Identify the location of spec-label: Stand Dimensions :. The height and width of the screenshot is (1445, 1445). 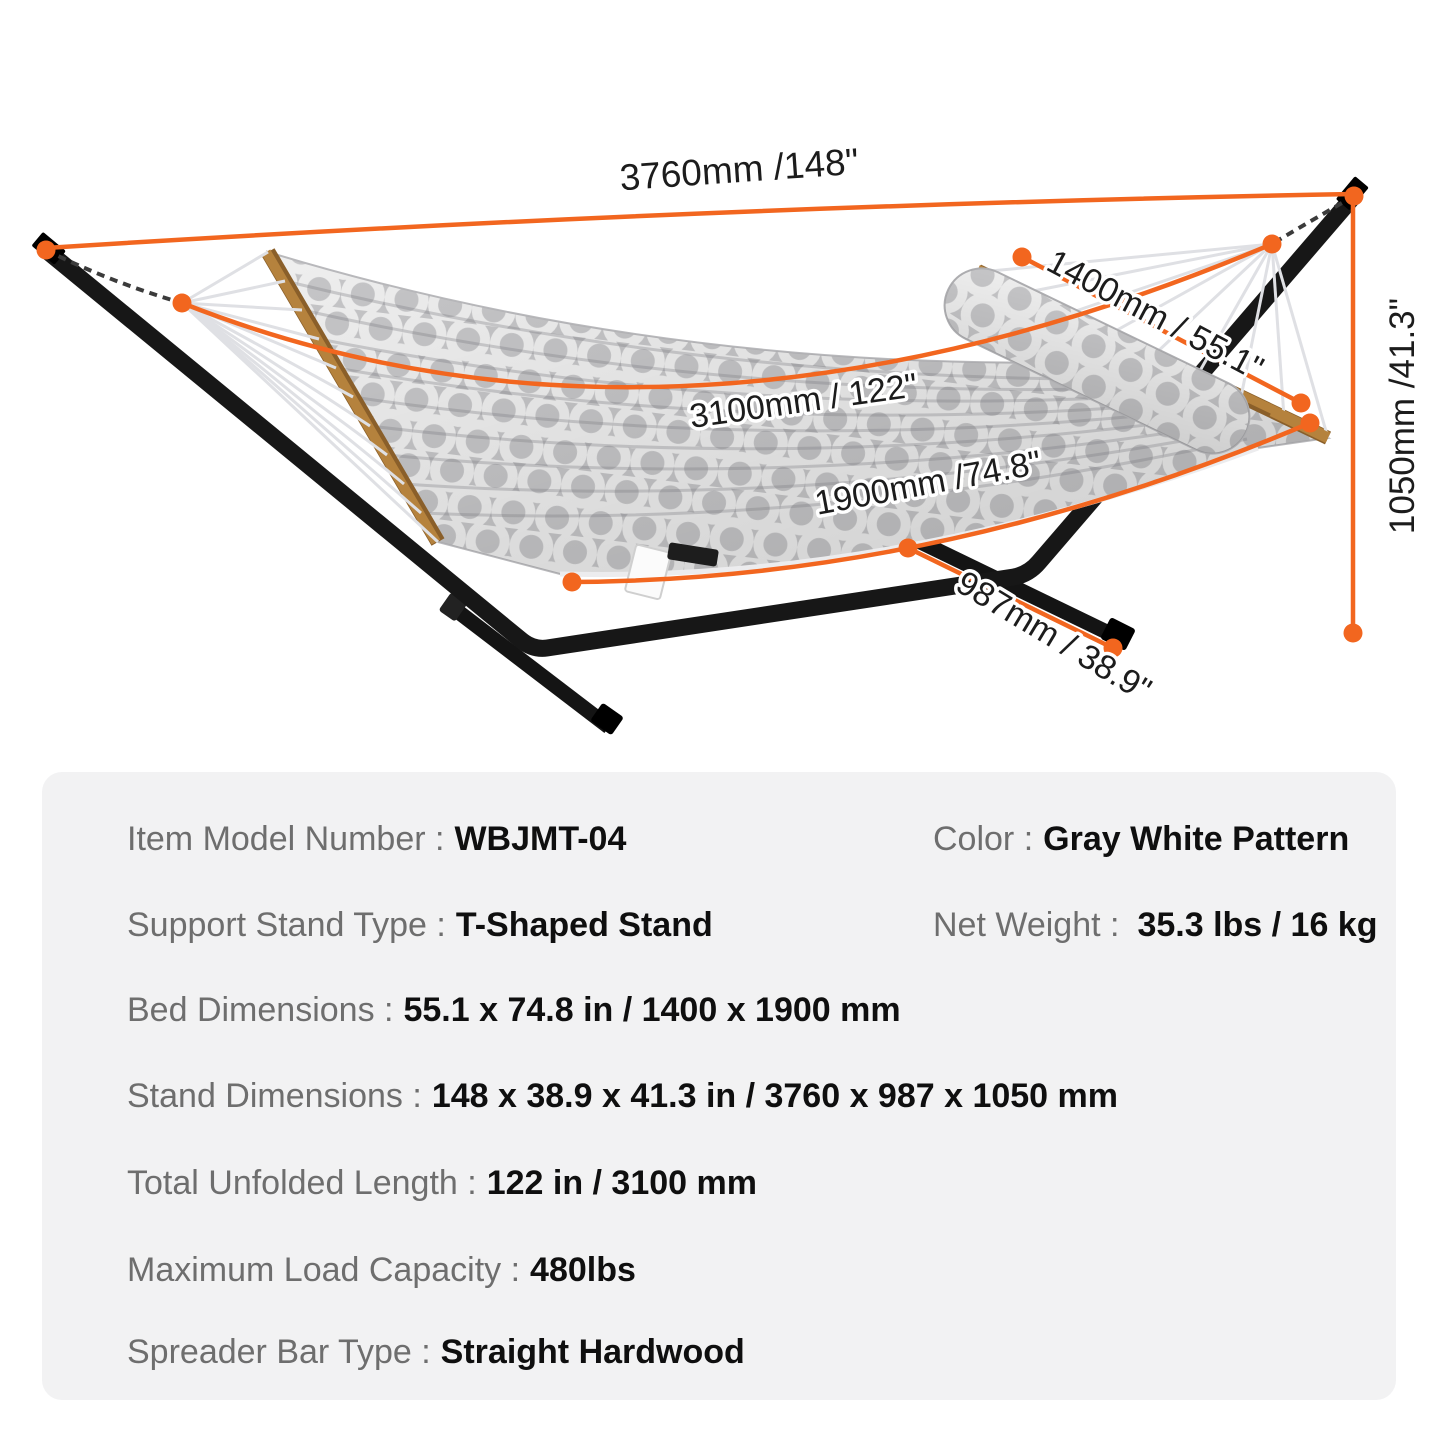
(274, 1096).